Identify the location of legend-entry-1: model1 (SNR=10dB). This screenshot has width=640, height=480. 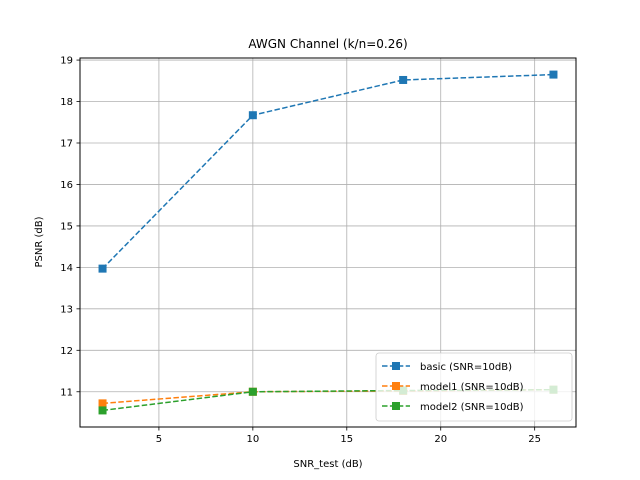
(453, 387).